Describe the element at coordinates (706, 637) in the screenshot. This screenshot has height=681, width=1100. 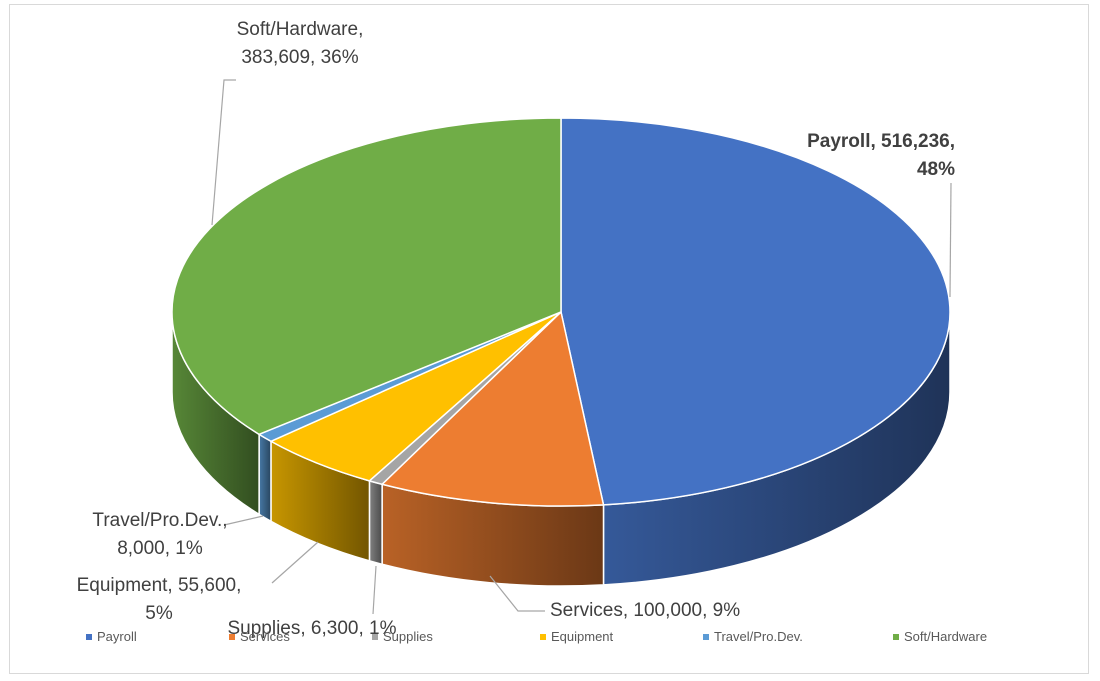
I see `legend-swatch-travel-pro-dev-` at that location.